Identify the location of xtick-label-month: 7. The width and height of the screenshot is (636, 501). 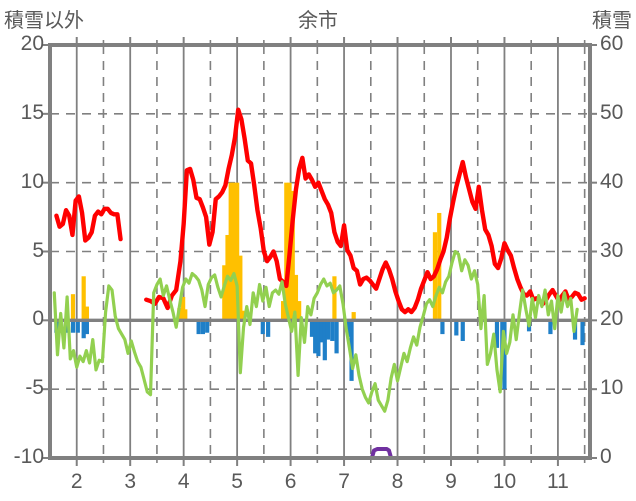
(344, 481).